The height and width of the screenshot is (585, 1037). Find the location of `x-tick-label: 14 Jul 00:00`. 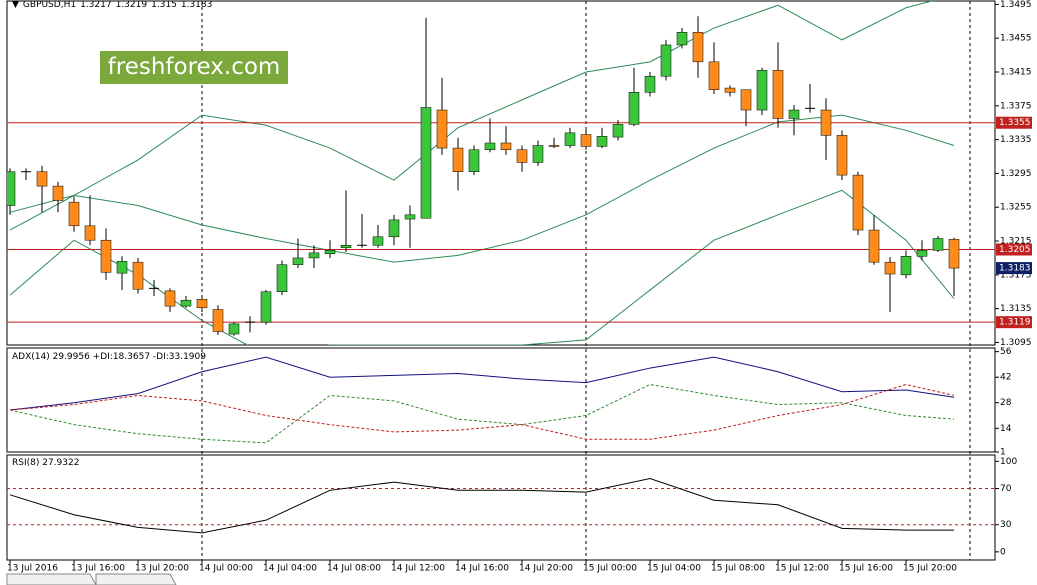

x-tick-label: 14 Jul 00:00 is located at coordinates (226, 569).